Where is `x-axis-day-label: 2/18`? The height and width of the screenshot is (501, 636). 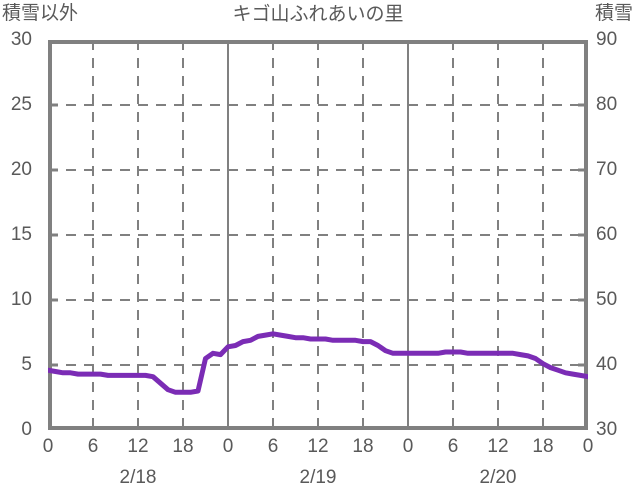
x-axis-day-label: 2/18 is located at coordinates (138, 477).